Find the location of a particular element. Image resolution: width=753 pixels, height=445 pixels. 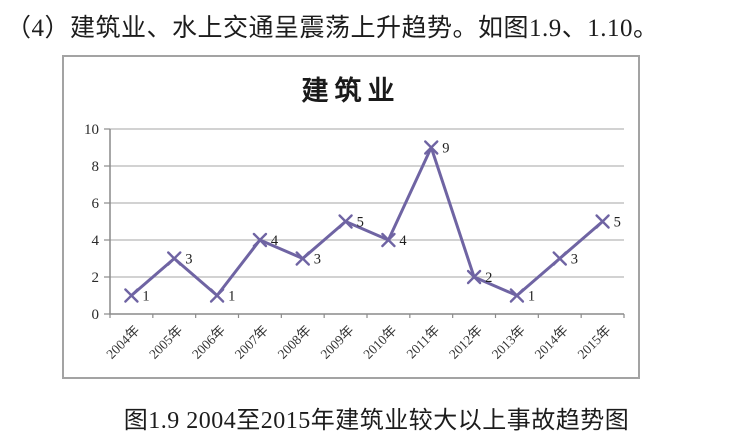

y-tick-label: 2 is located at coordinates (96, 278).